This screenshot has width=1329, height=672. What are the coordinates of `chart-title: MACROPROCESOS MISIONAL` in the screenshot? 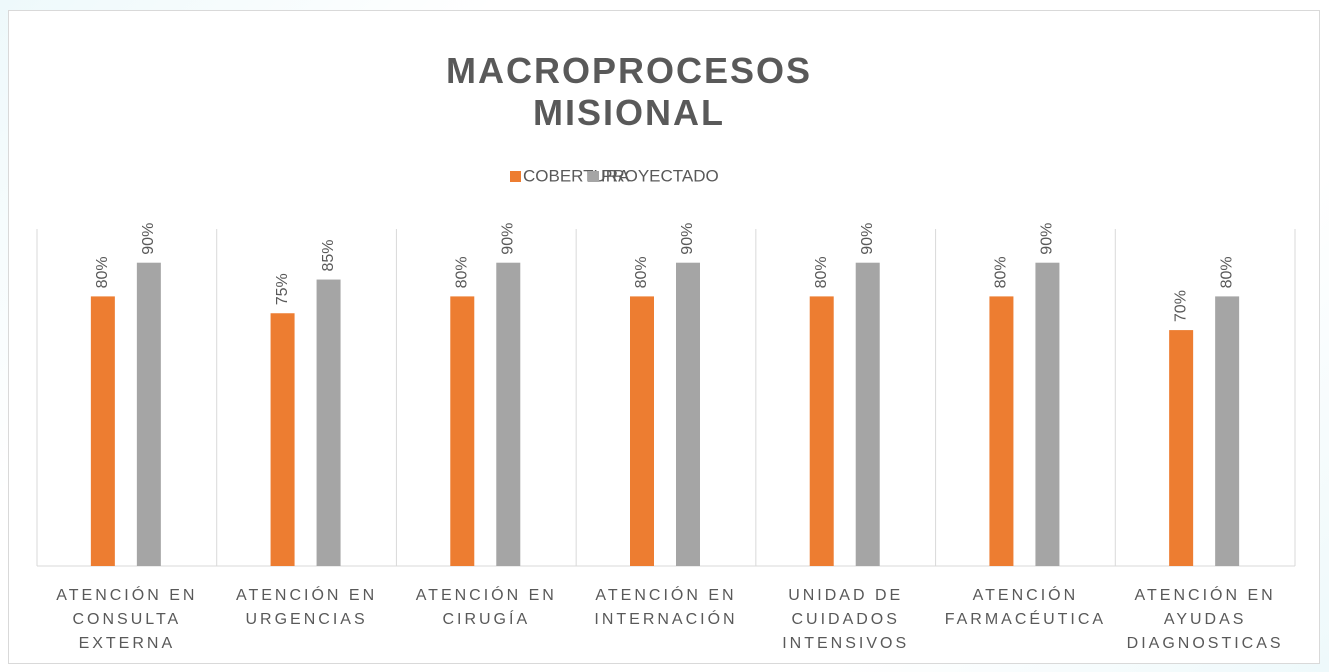 It's located at (629, 91).